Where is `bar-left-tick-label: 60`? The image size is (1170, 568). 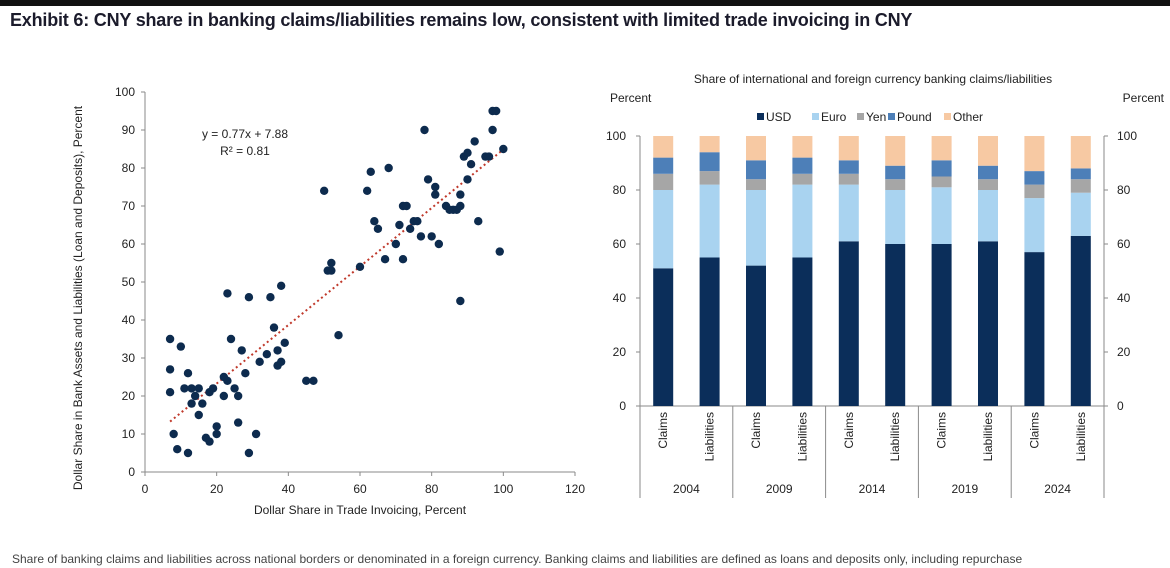 bar-left-tick-label: 60 is located at coordinates (620, 244).